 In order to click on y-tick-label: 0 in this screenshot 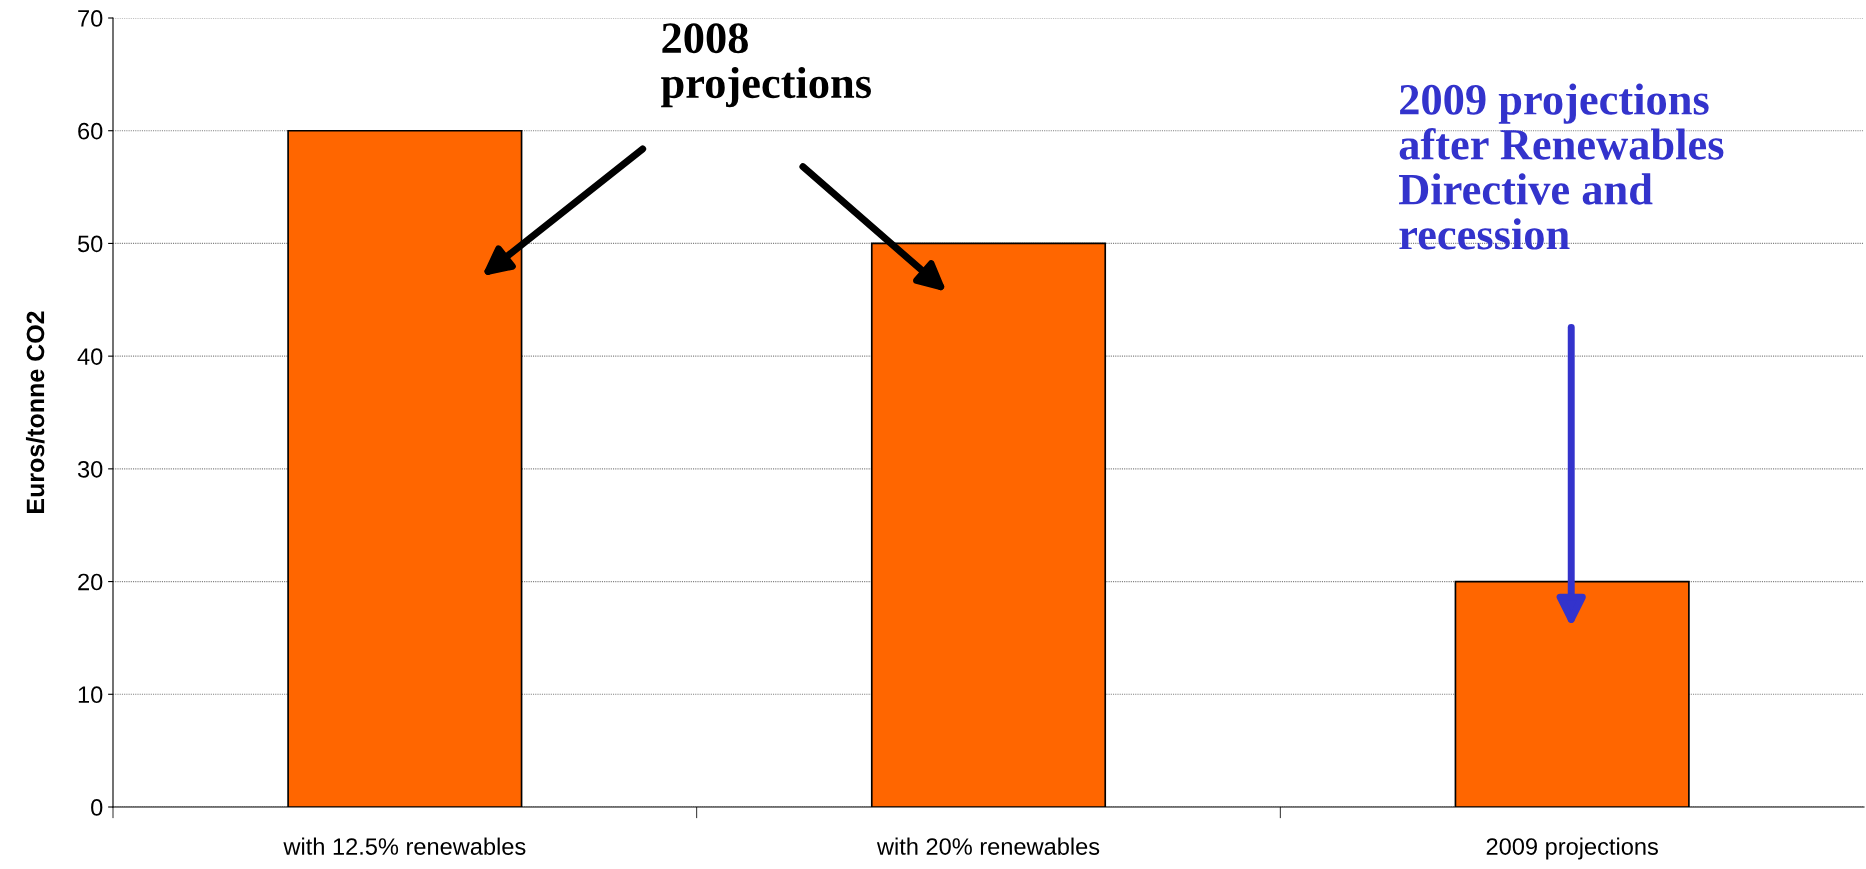, I will do `click(97, 807)`.